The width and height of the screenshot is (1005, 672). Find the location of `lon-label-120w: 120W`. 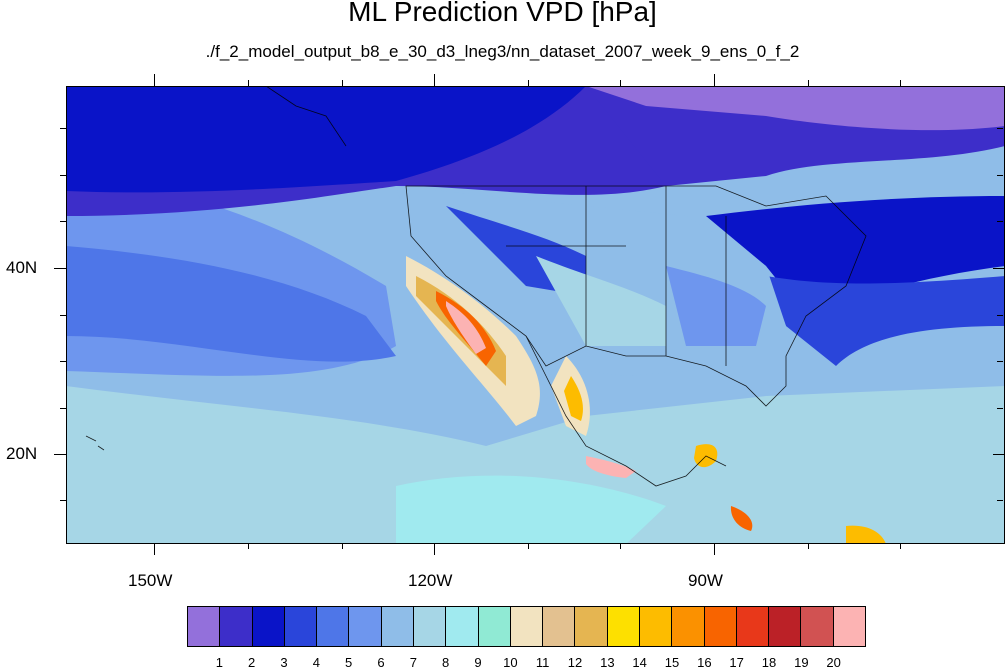

lon-label-120w: 120W is located at coordinates (430, 580).